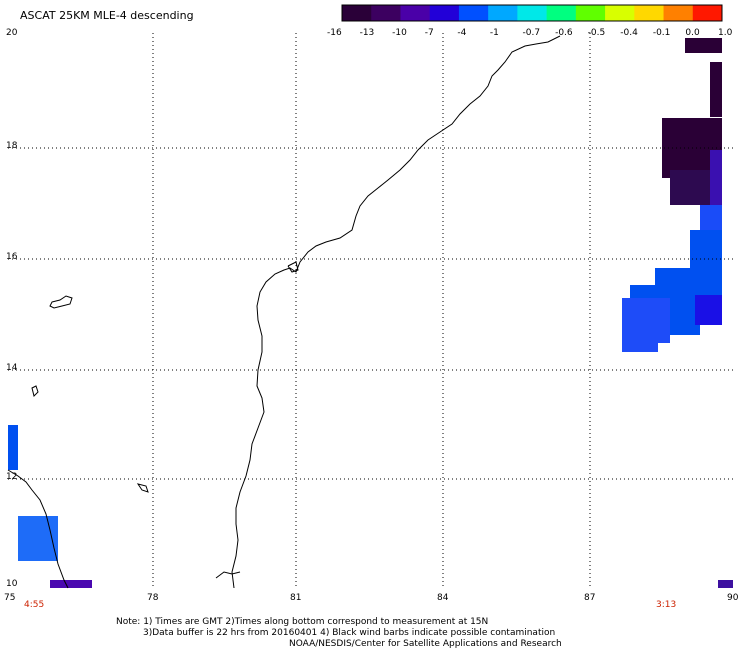 The image size is (740, 650). I want to click on map-title: ASCAT 25KM MLE-4 descending, so click(107, 15).